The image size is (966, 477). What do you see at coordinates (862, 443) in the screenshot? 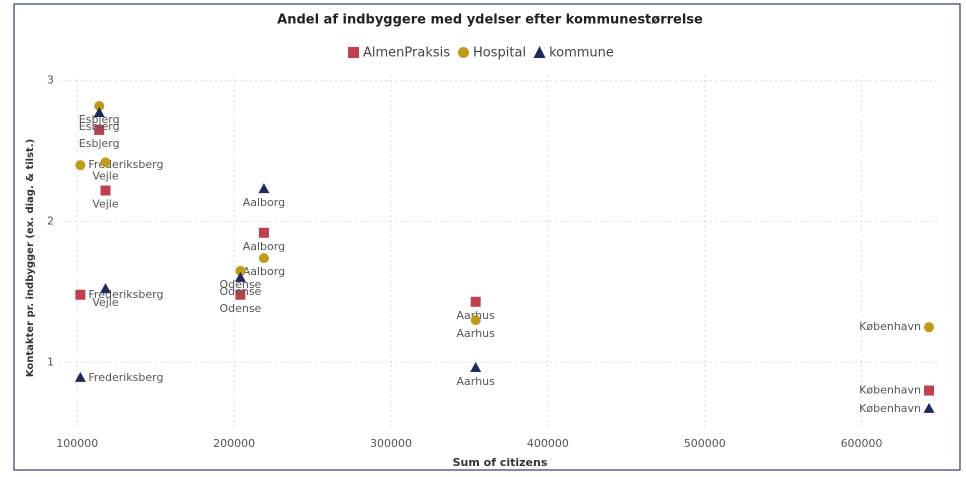
I see `x-tick-label: 600000` at bounding box center [862, 443].